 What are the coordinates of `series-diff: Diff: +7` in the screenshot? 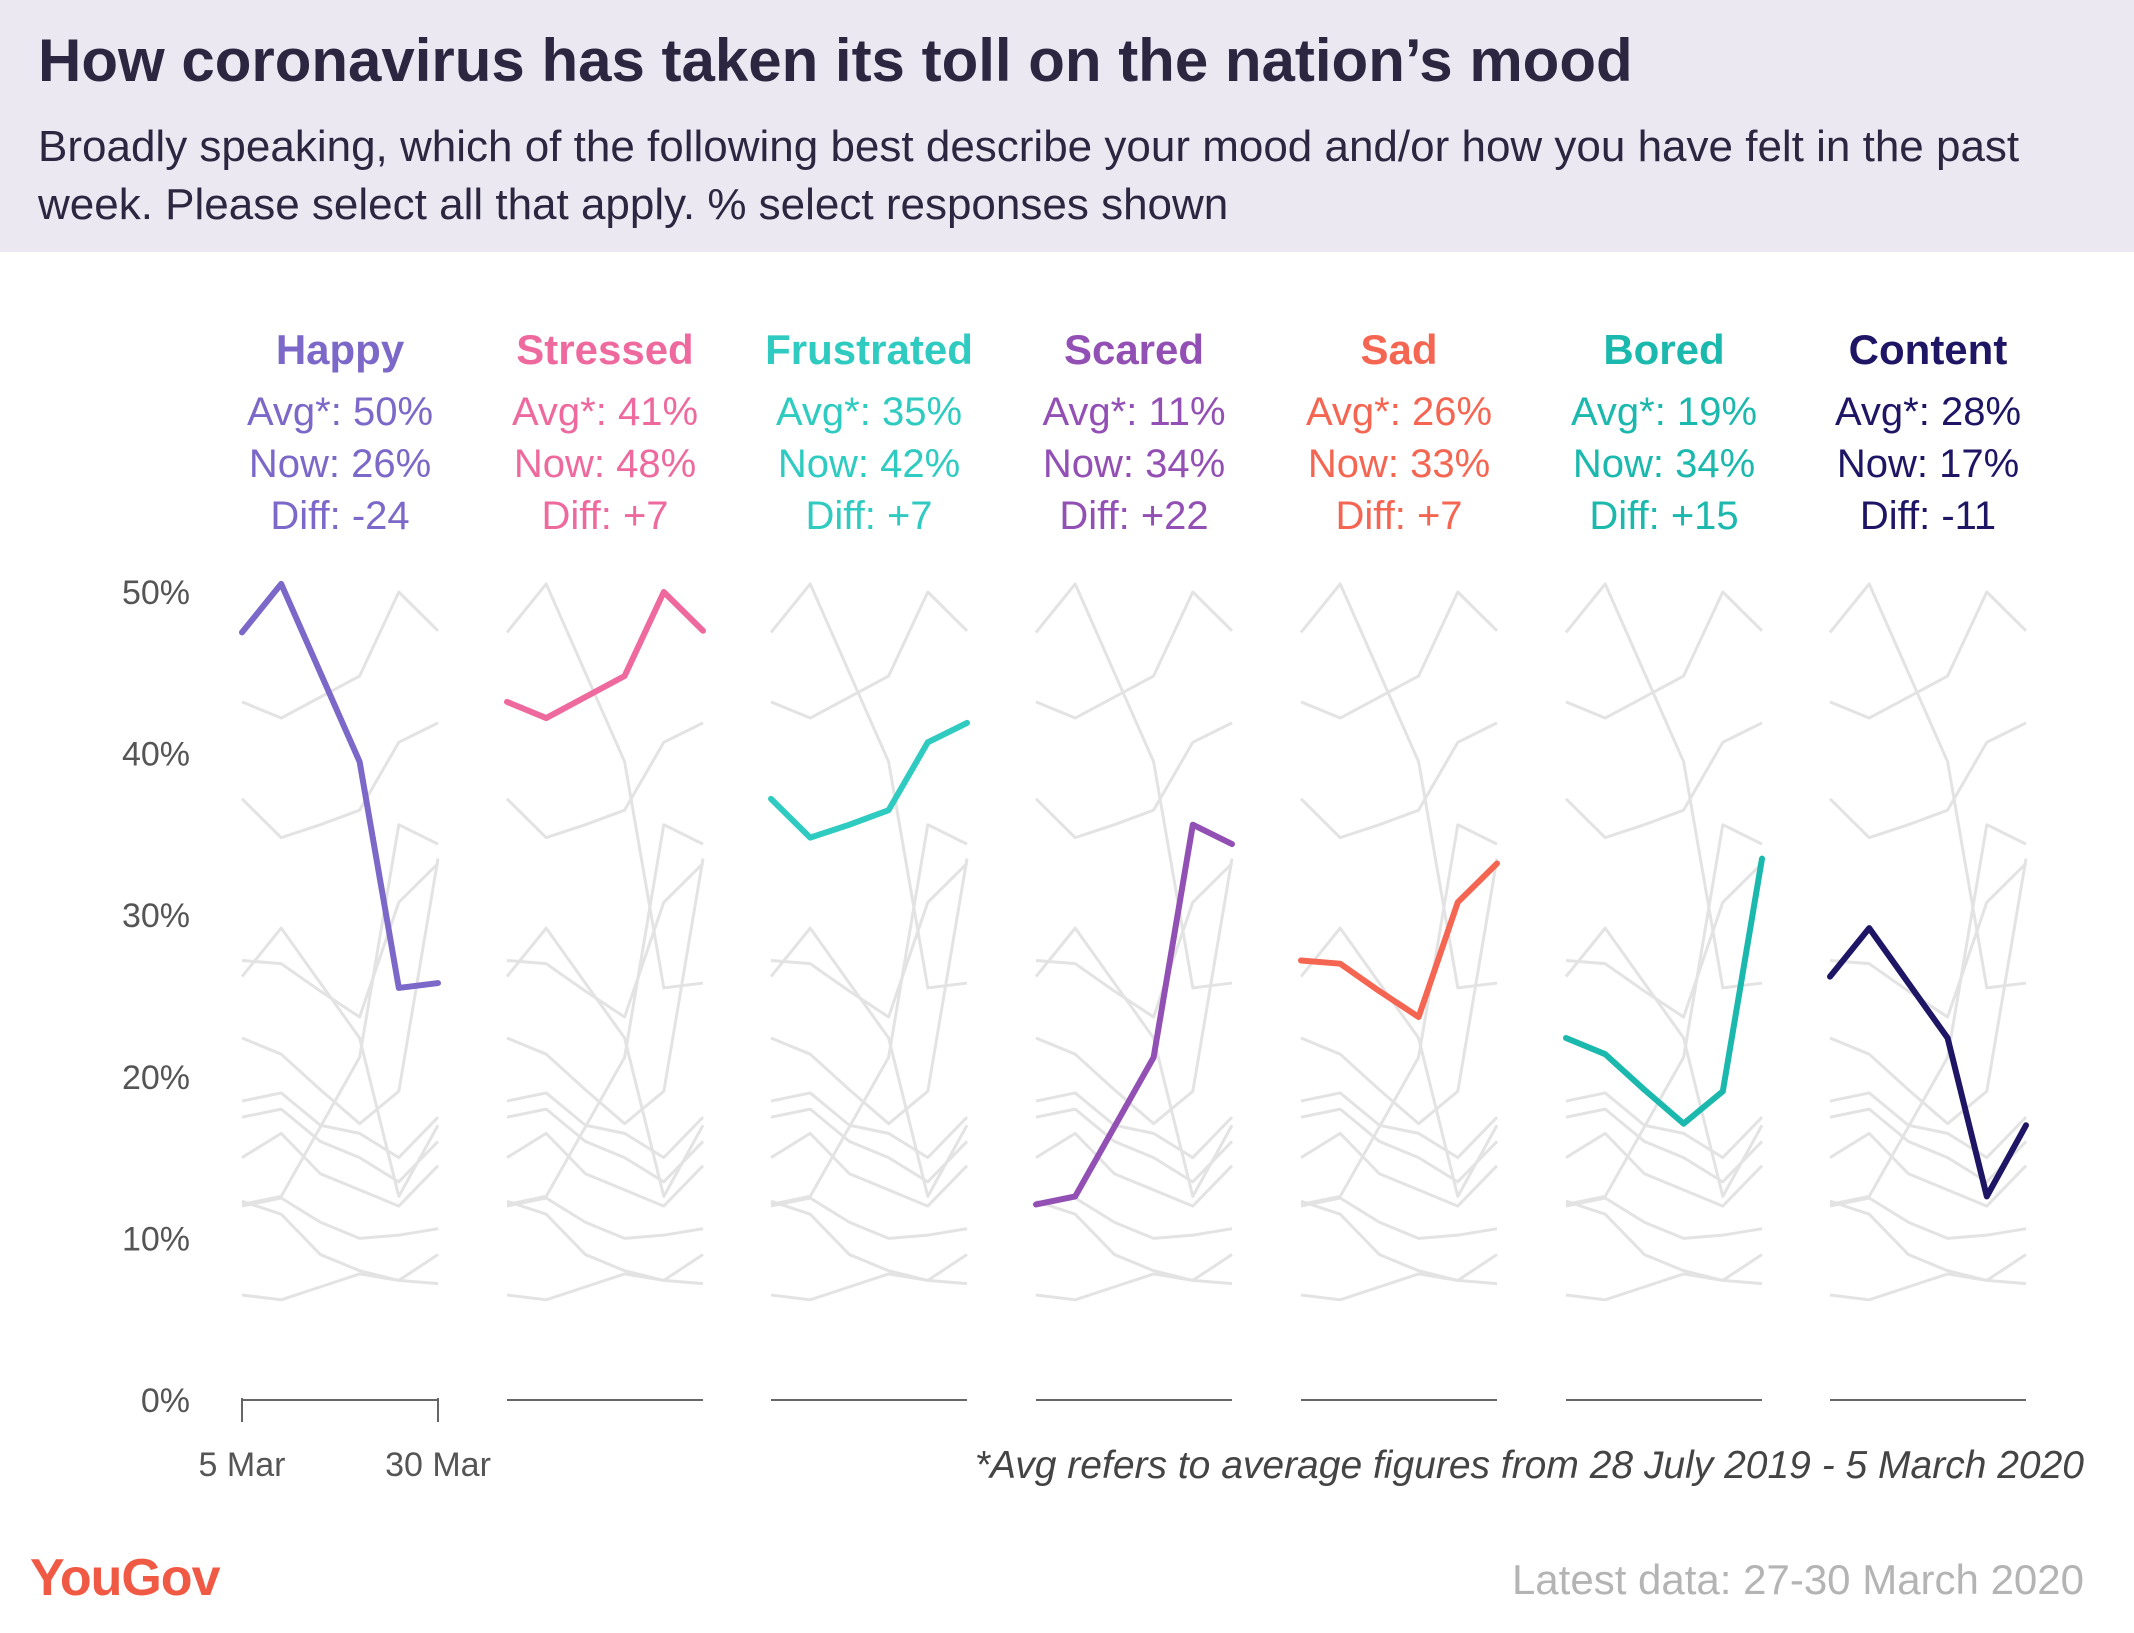 It's located at (868, 516).